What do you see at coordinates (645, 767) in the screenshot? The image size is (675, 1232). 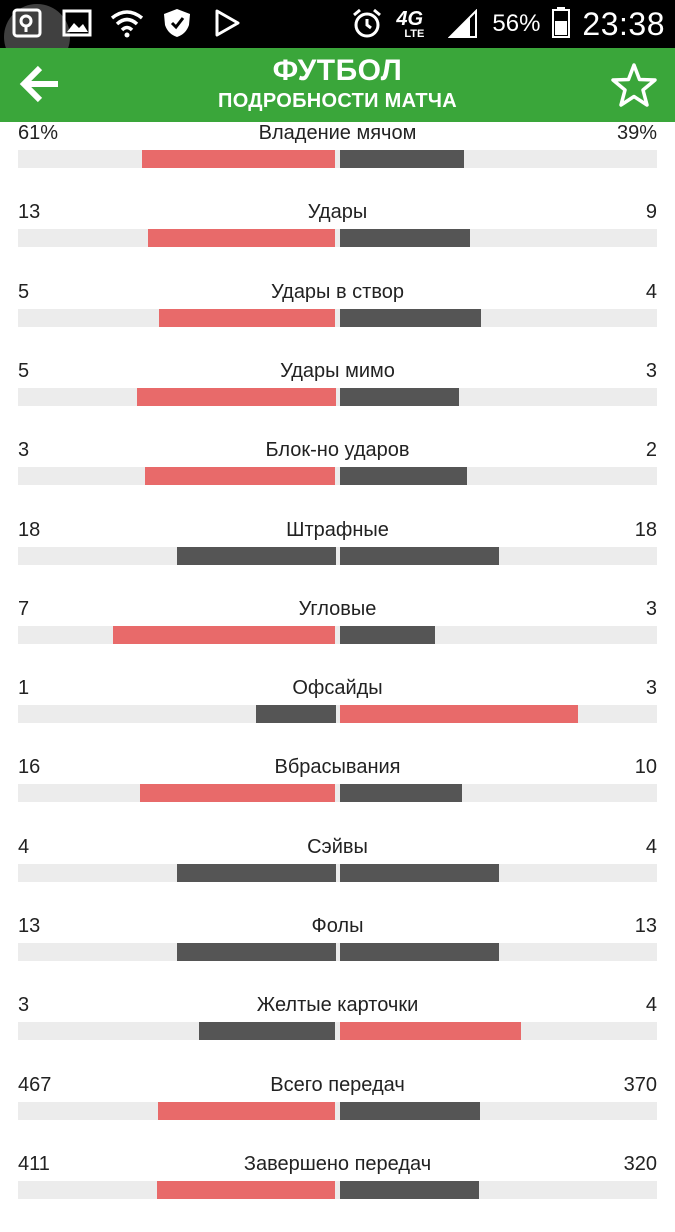 I see `stat-away-value: 10` at bounding box center [645, 767].